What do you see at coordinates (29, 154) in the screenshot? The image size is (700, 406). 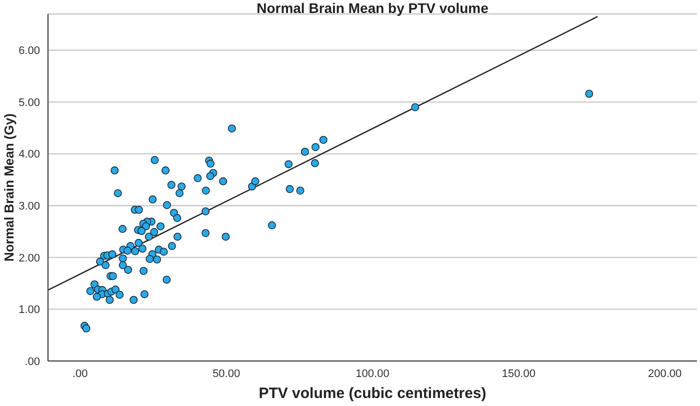 I see `y-tick-label: 4.00` at bounding box center [29, 154].